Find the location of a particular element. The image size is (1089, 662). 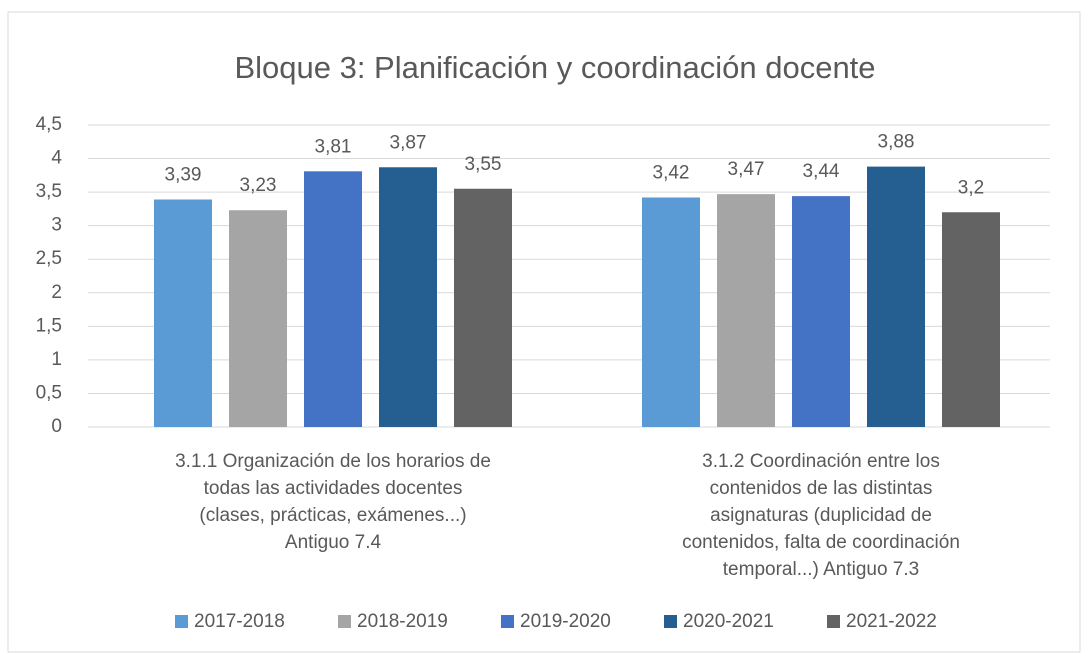

data-label: 3,55 is located at coordinates (483, 164).